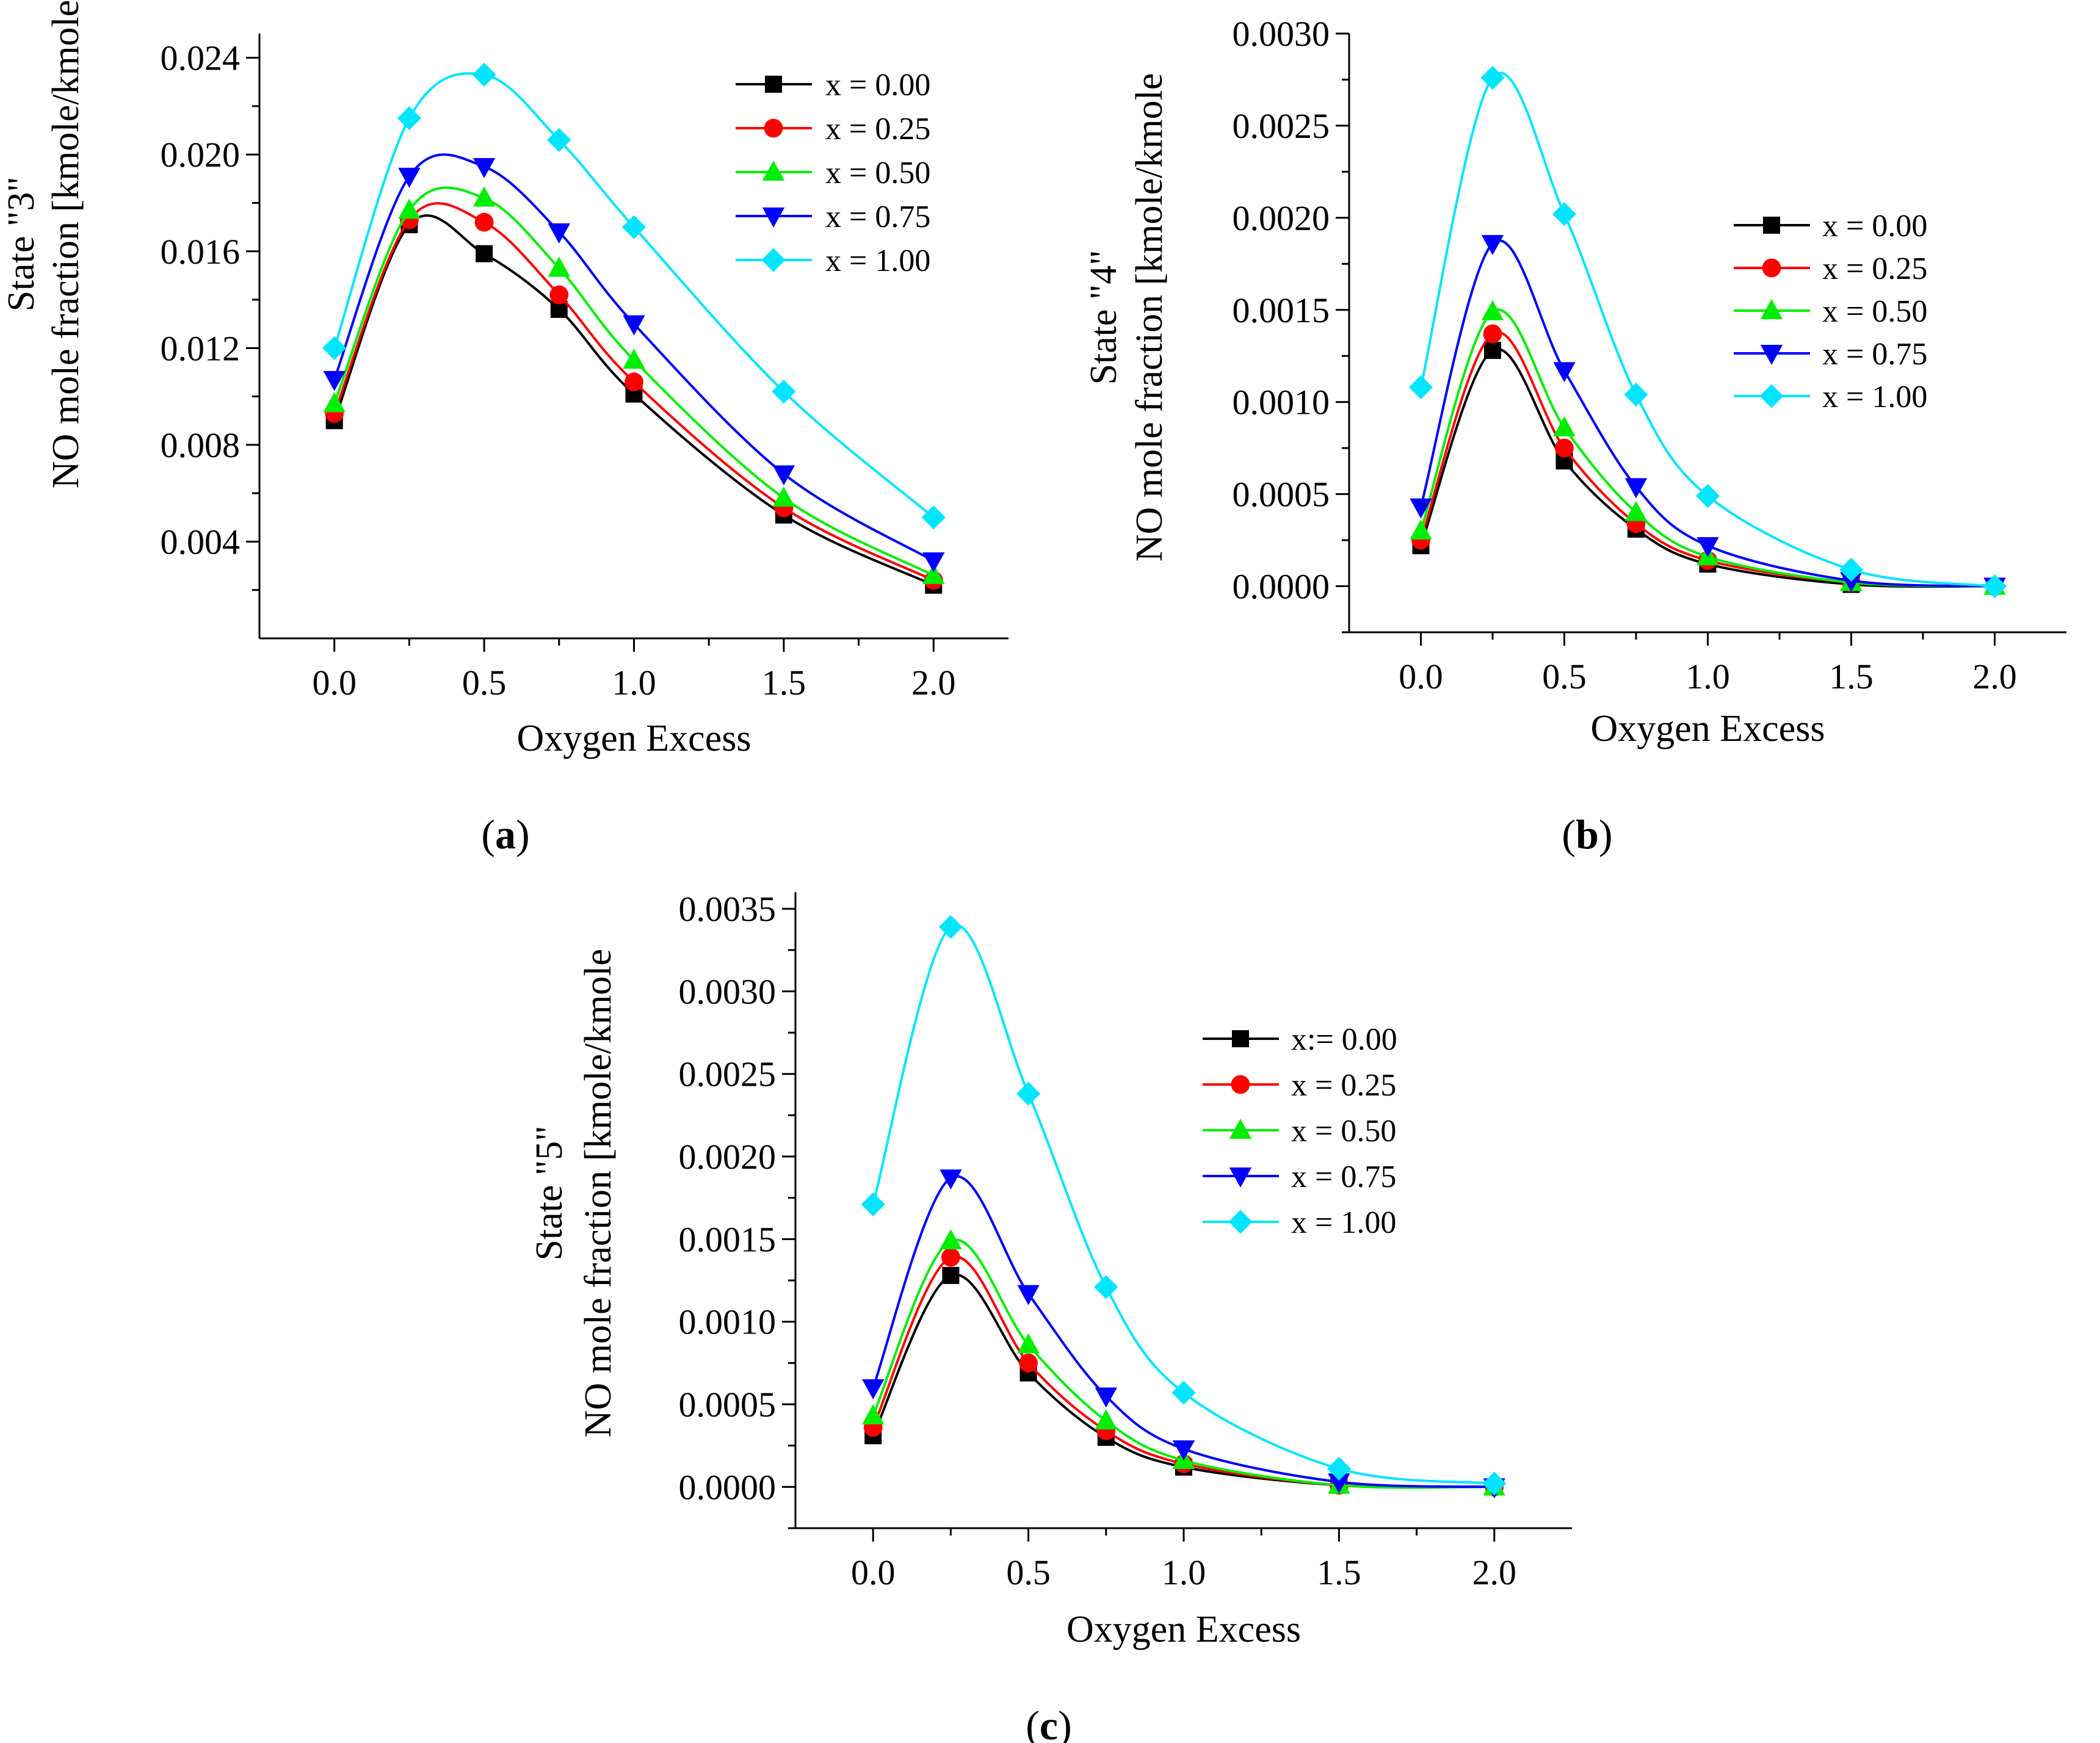 The width and height of the screenshot is (2100, 1743). Describe the element at coordinates (201, 348) in the screenshot. I see `y-tick-label: 0.012` at that location.